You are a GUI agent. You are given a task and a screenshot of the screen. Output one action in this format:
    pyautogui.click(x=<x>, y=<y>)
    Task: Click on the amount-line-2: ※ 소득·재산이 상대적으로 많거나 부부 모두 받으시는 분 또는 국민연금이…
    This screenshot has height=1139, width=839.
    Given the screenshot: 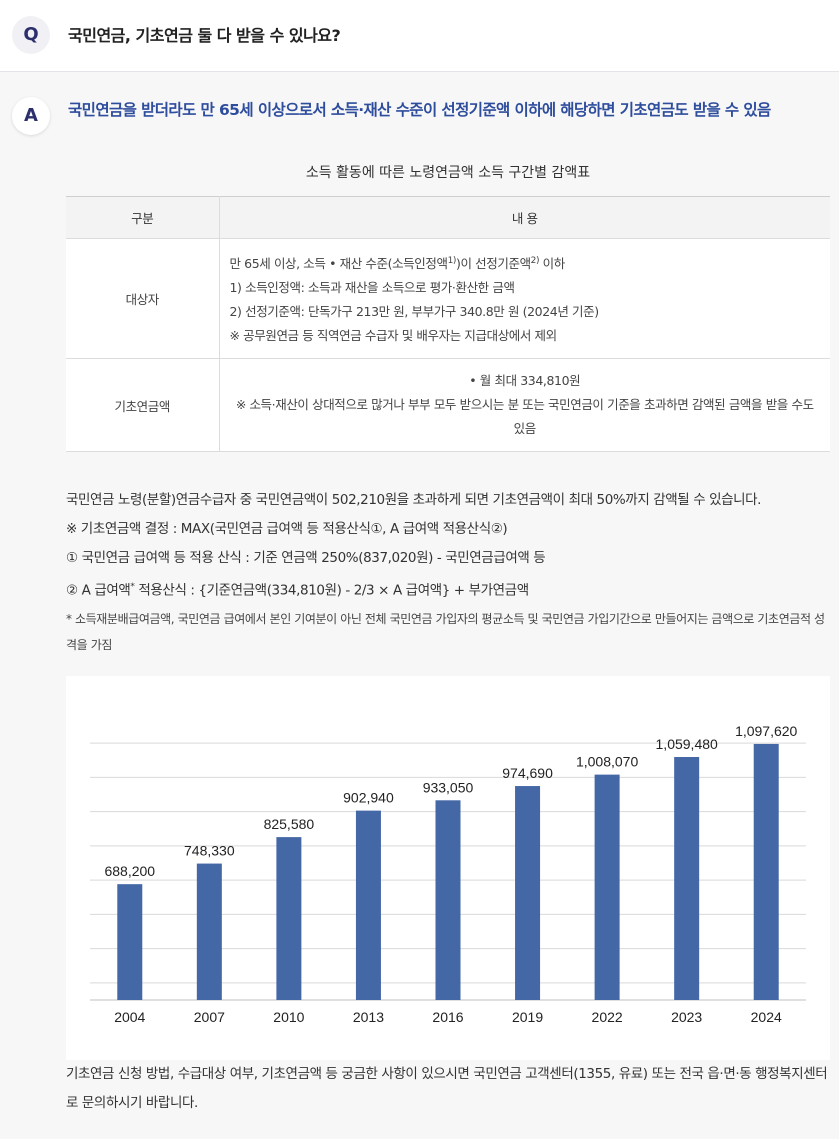 What is the action you would take?
    pyautogui.click(x=524, y=417)
    